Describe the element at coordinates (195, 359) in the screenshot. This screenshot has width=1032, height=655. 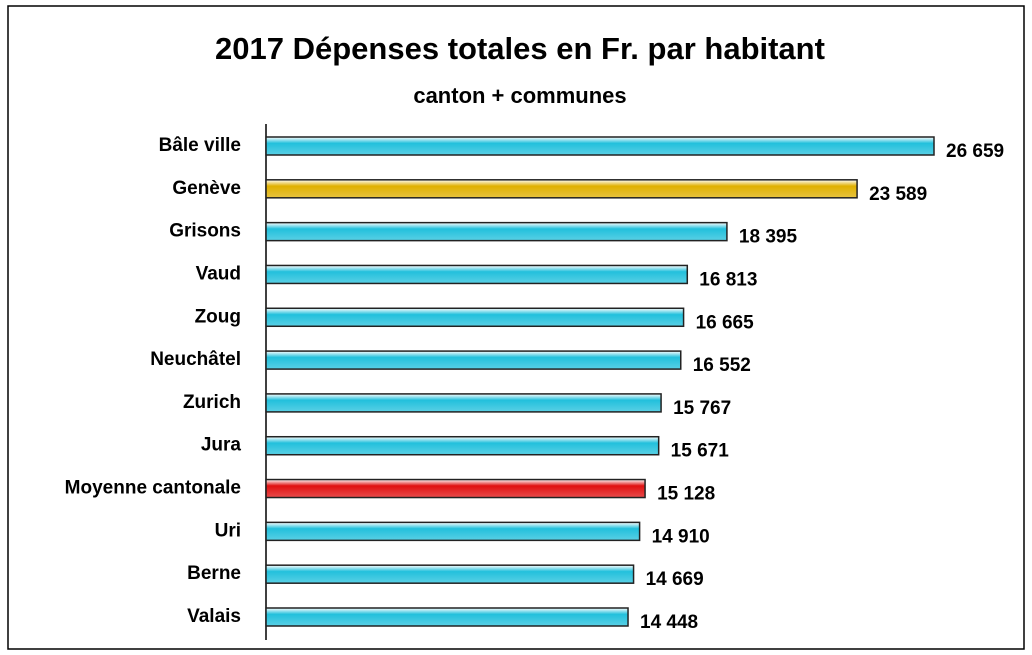
I see `y-tick-label: Neuchâtel` at that location.